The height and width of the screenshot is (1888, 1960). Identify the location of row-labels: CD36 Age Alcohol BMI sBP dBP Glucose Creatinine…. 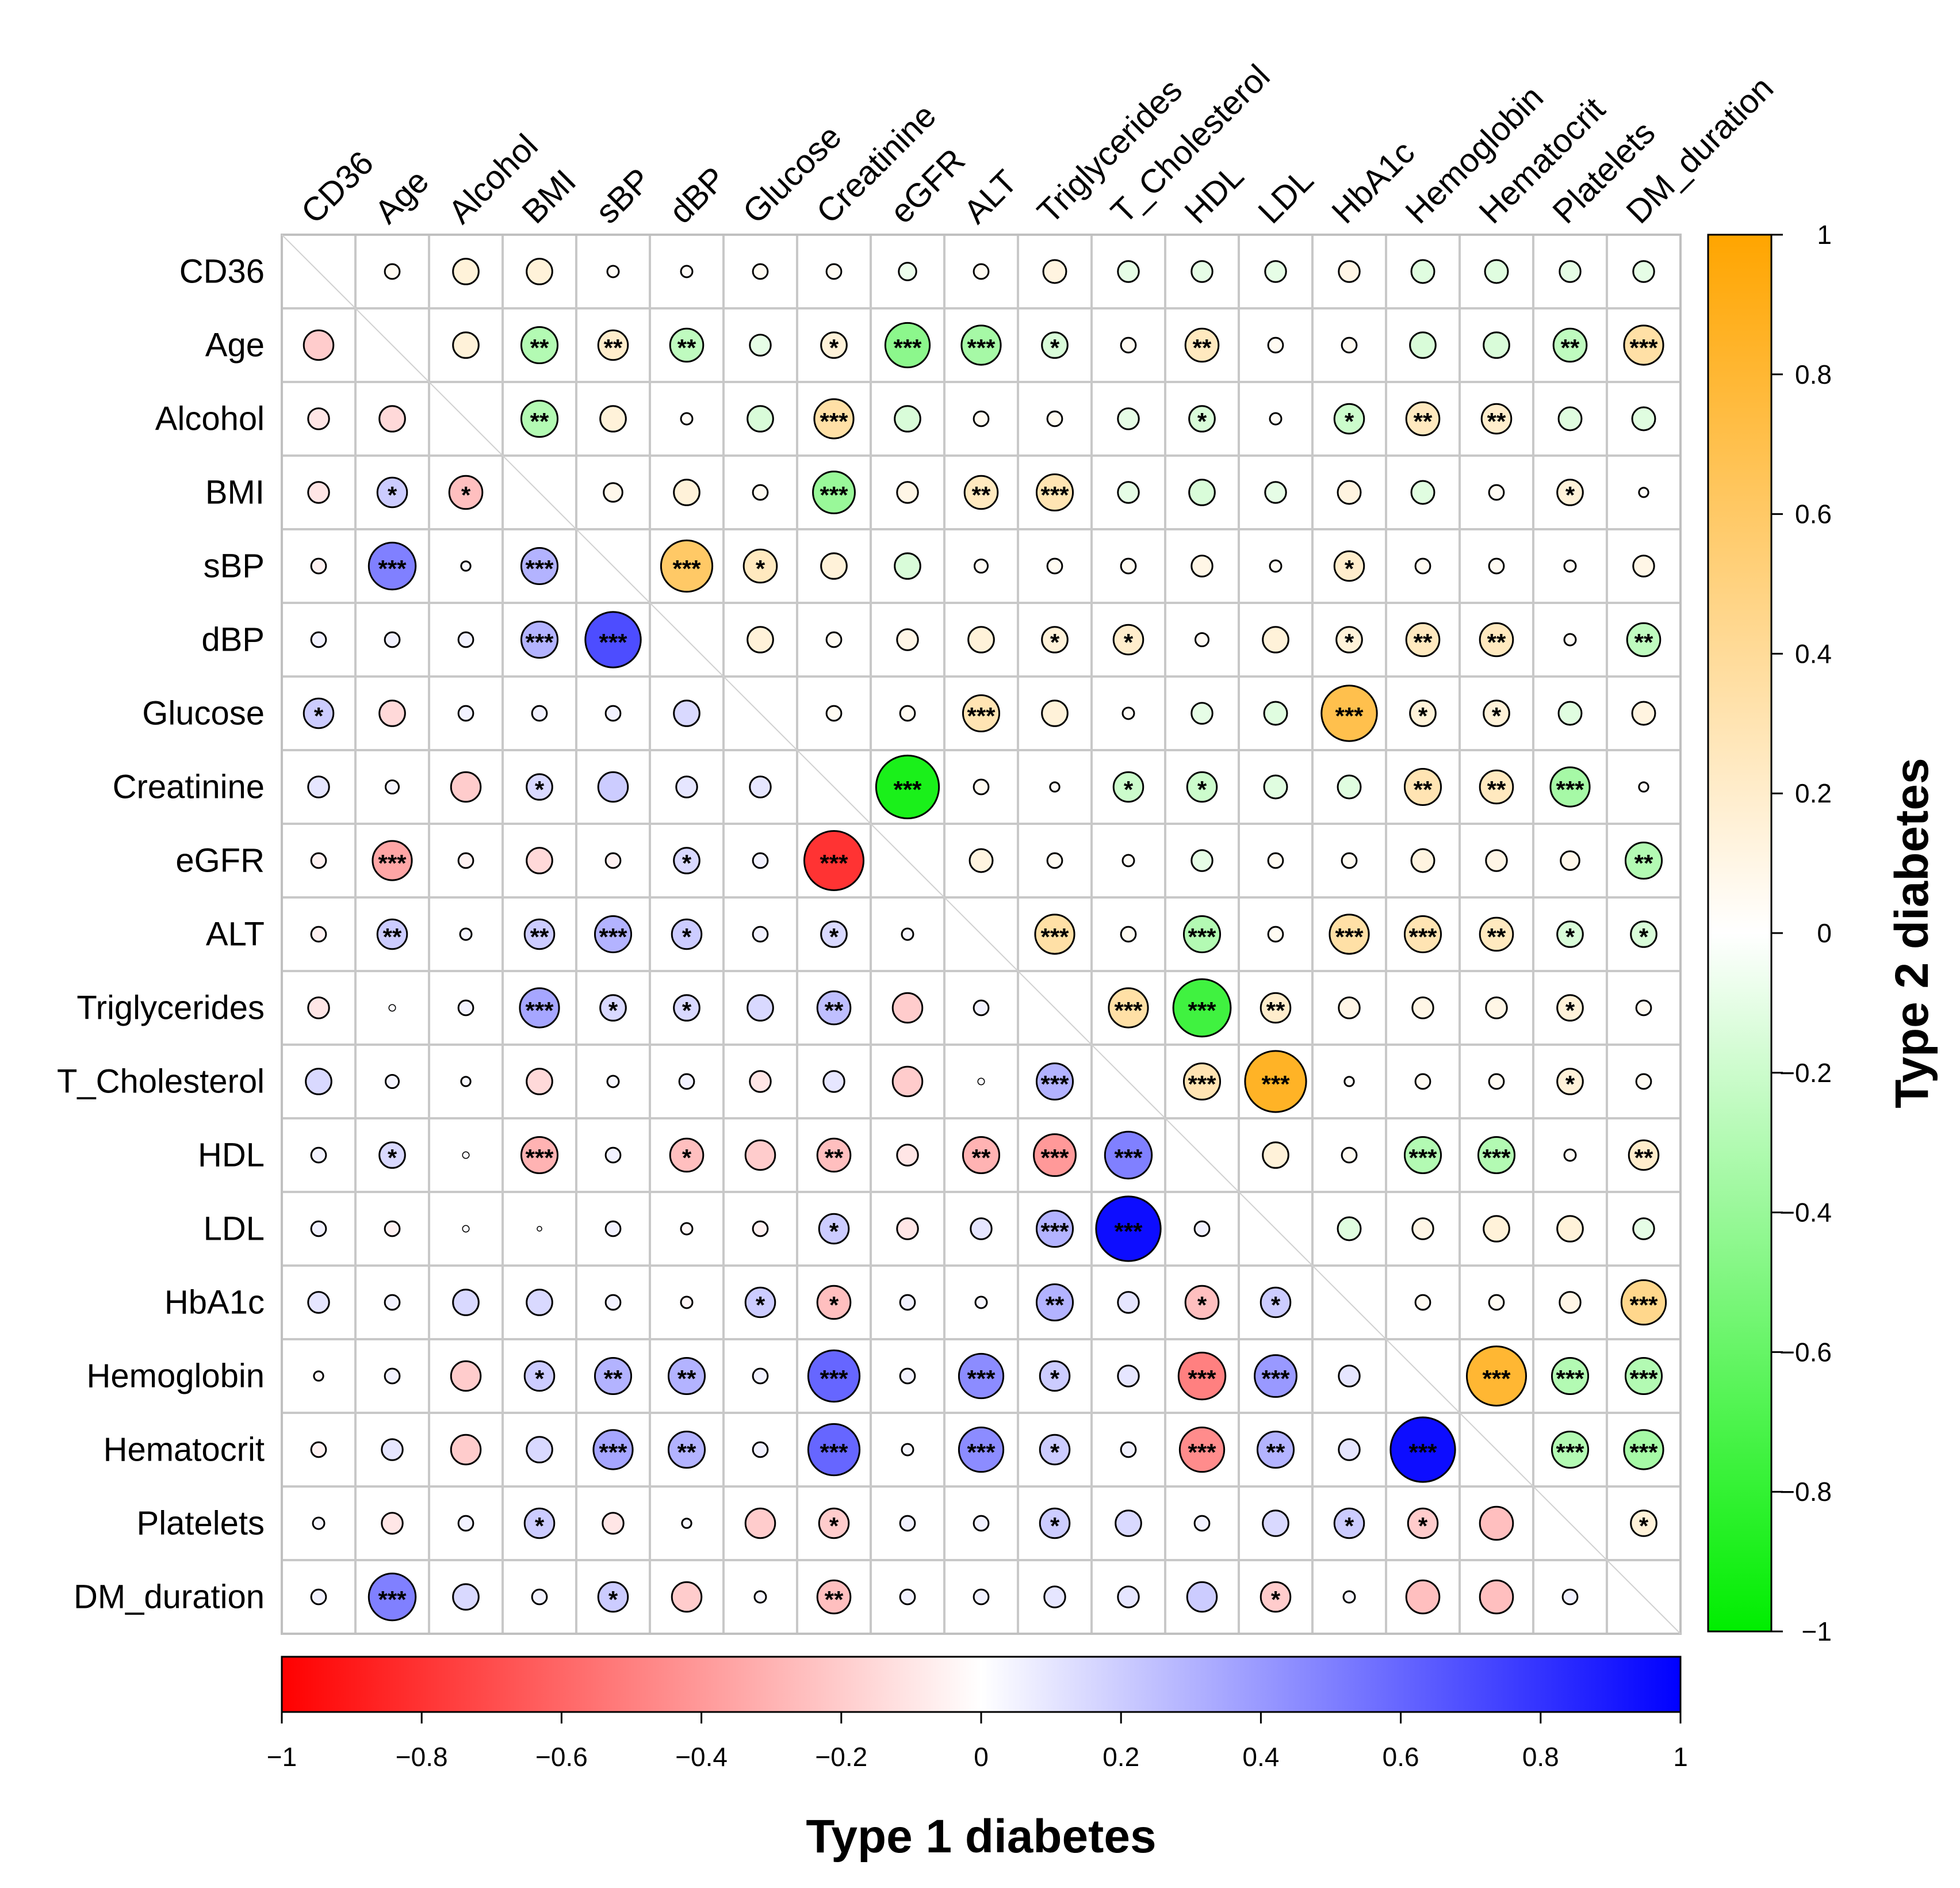
(161, 934).